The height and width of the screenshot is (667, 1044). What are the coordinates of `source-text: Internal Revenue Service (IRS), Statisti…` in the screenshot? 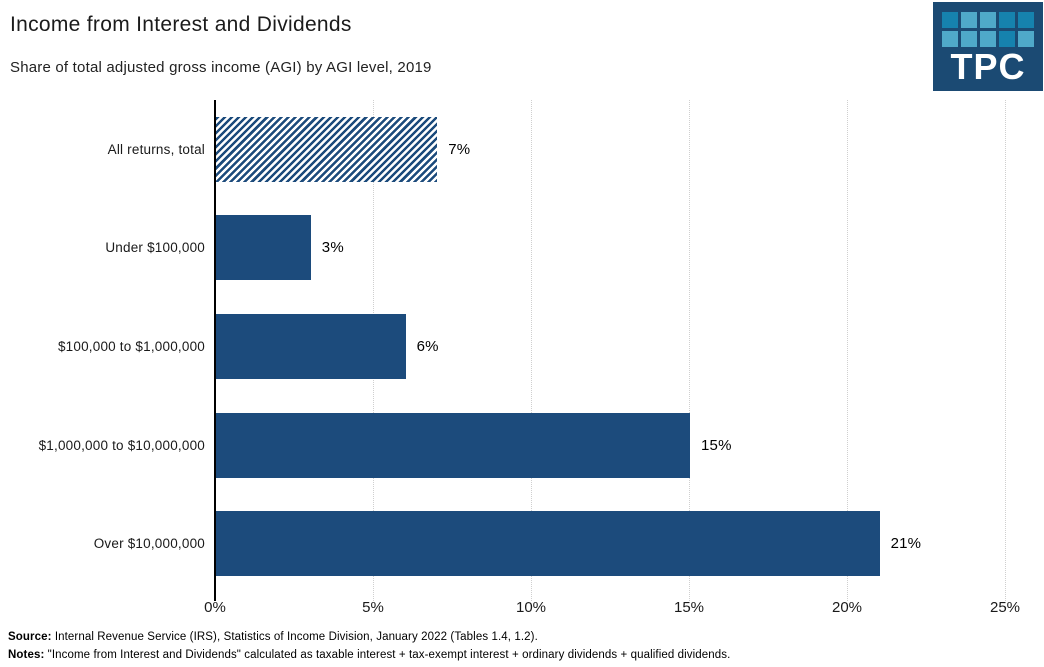 It's located at (294, 637).